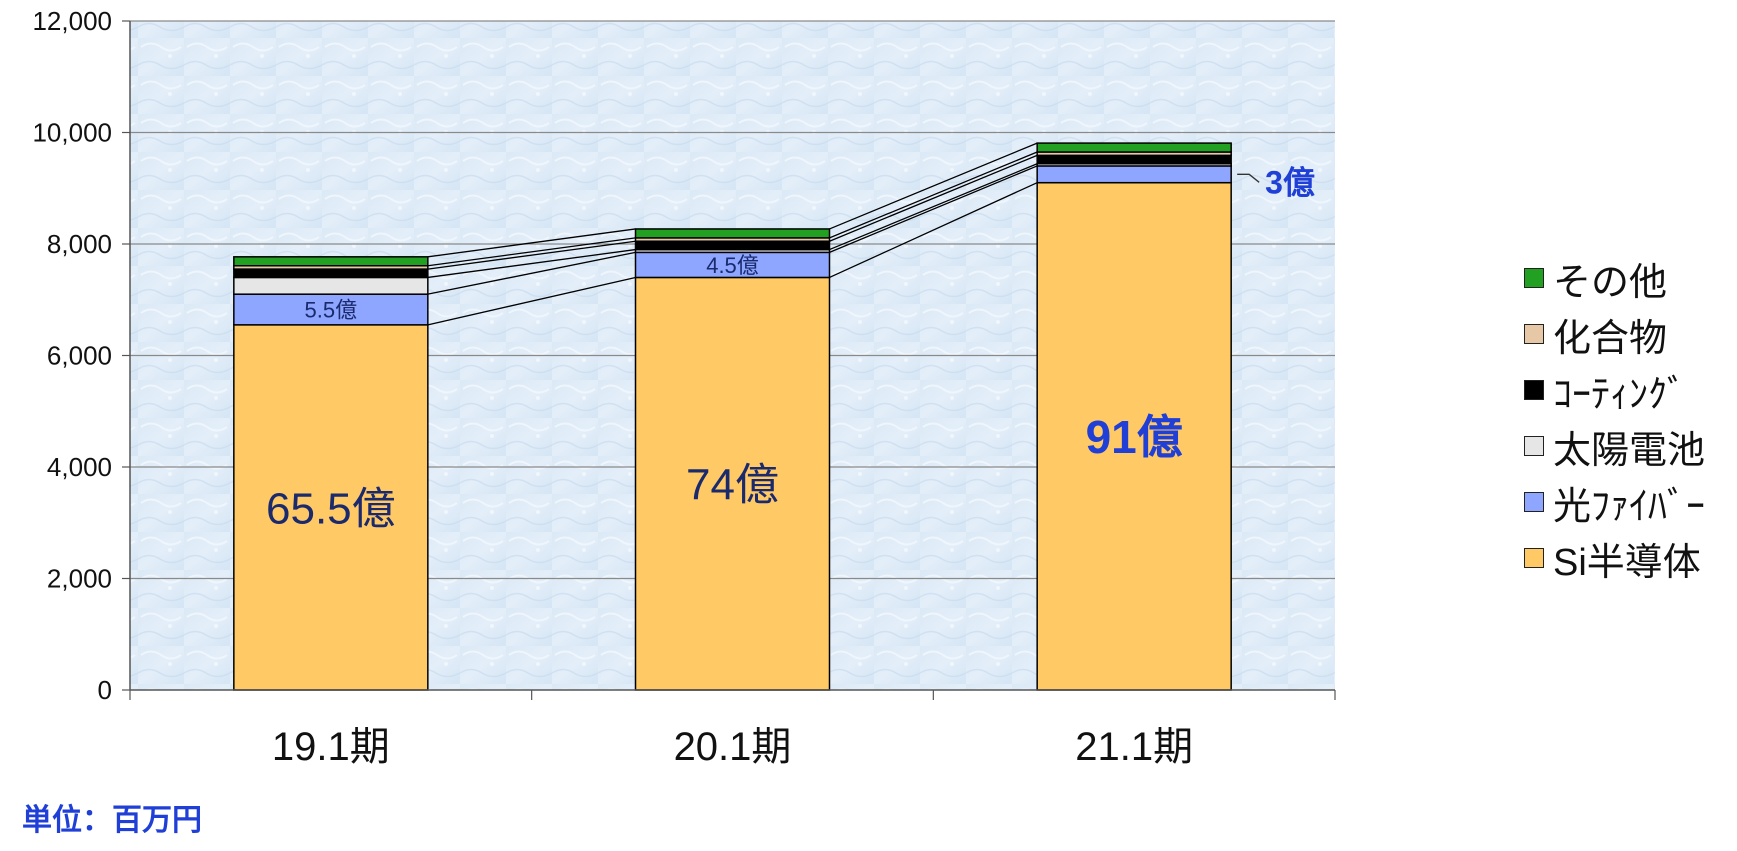 The image size is (1737, 851). I want to click on legend-label: 光ﾌｧｲﾊﾞｰ, so click(1629, 506).